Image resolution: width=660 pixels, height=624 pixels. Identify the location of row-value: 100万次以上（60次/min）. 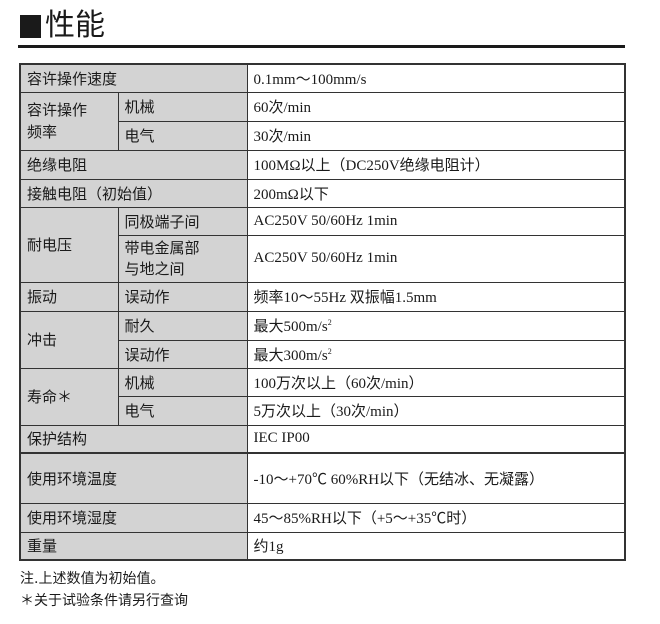
(436, 382).